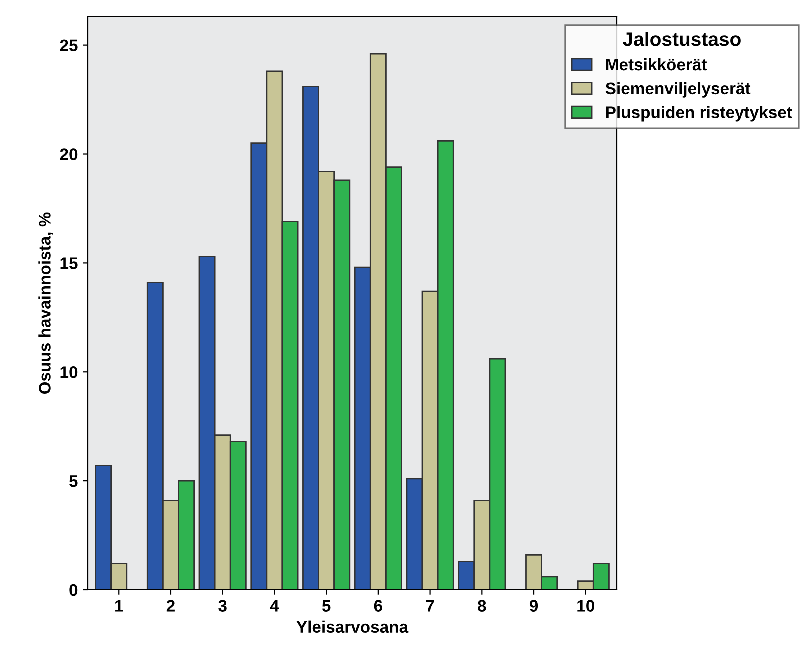 The width and height of the screenshot is (811, 650). What do you see at coordinates (352, 627) in the screenshot?
I see `x-axis-title: Yleisarvosana` at bounding box center [352, 627].